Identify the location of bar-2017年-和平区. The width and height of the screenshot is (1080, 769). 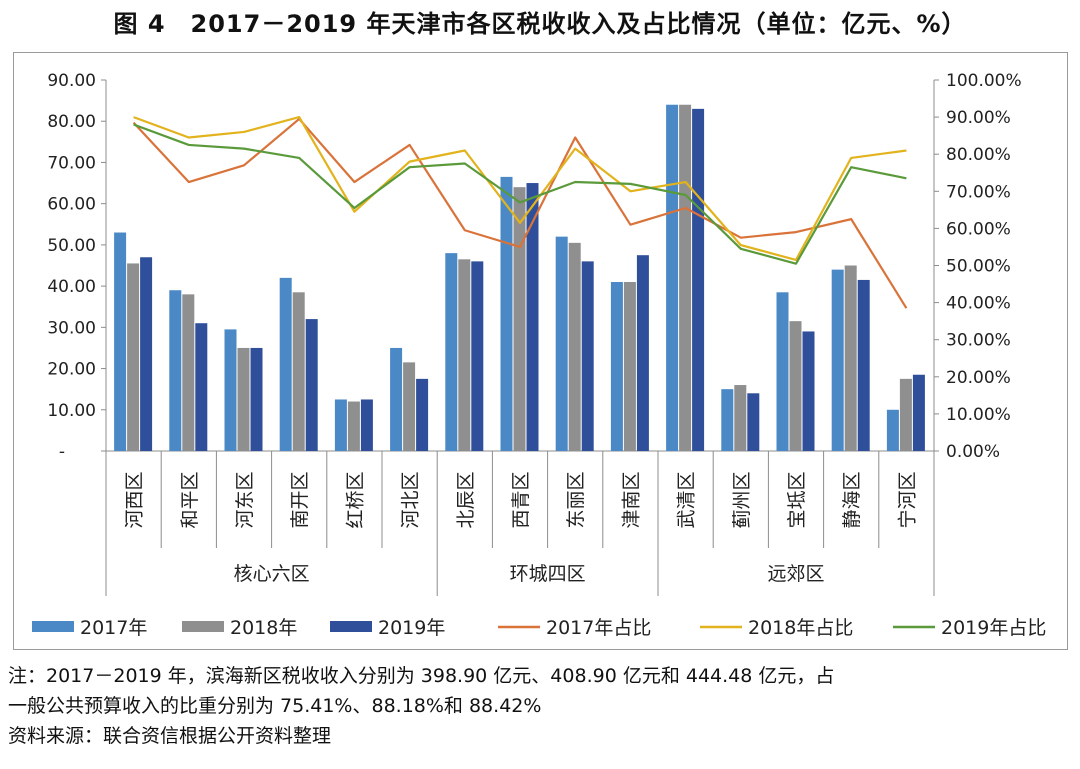
(175, 370).